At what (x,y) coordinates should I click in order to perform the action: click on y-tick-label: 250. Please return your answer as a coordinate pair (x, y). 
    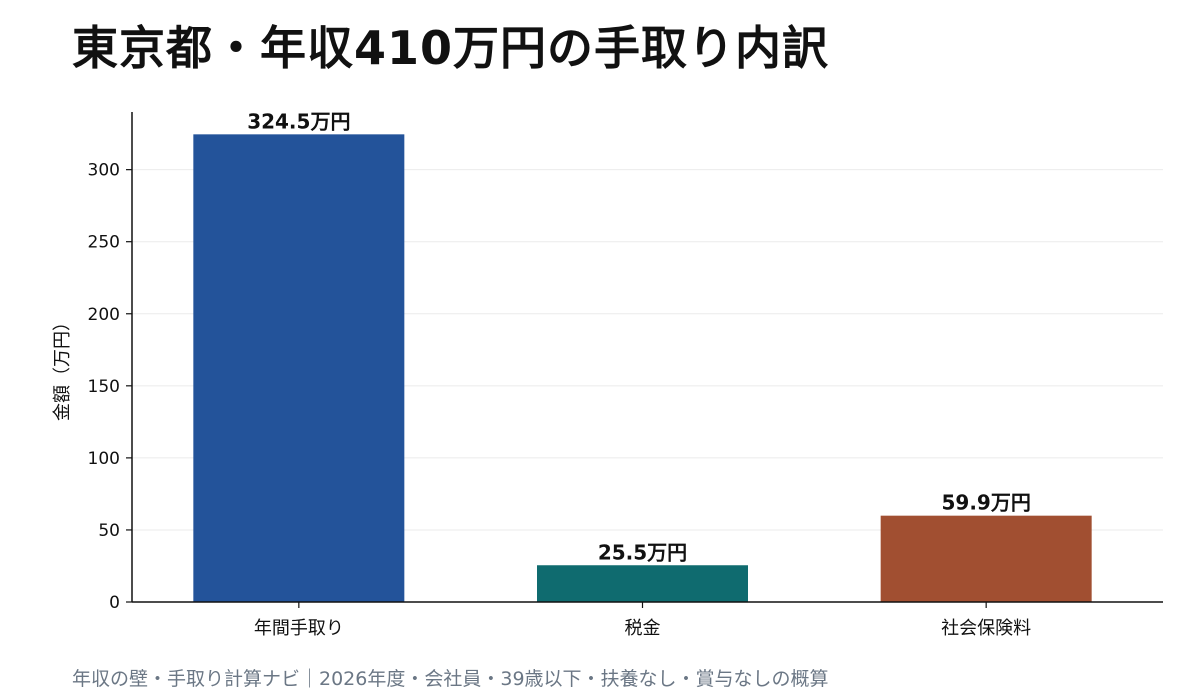
    Looking at the image, I should click on (104, 243).